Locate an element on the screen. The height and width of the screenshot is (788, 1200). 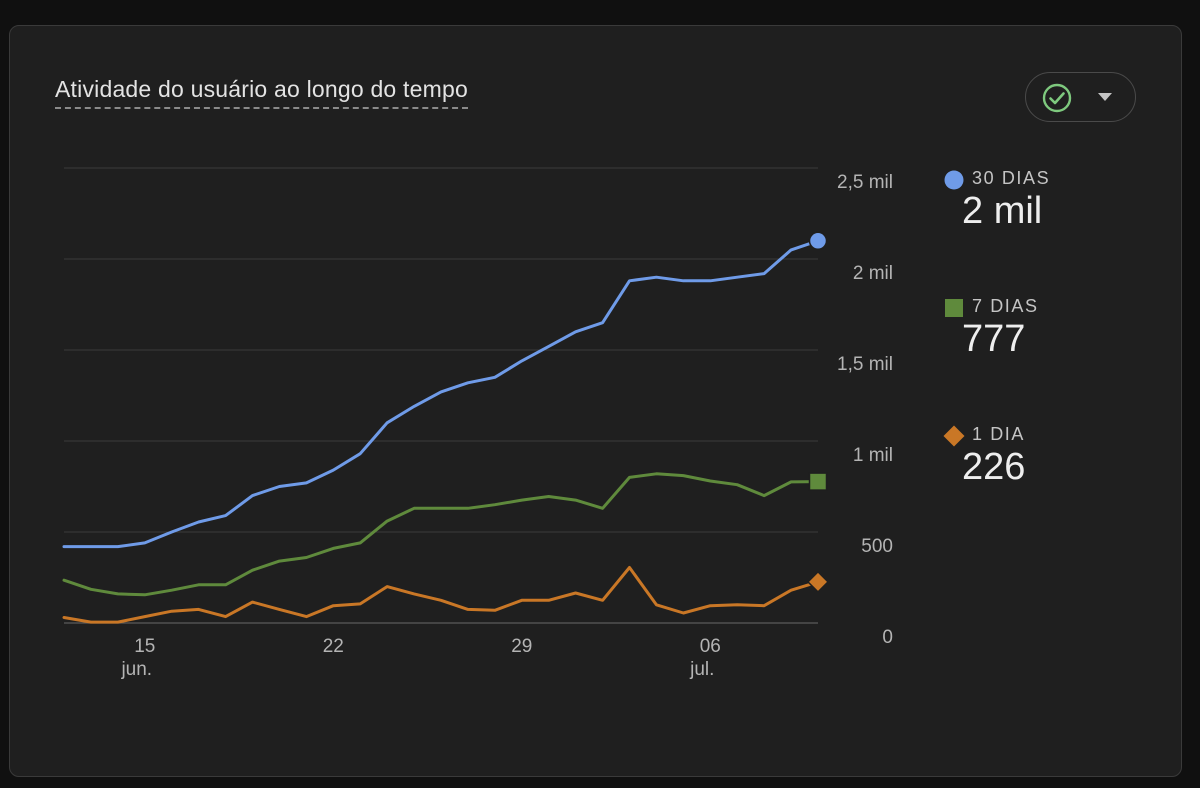
legend-label: 7 DIAS is located at coordinates (1005, 306).